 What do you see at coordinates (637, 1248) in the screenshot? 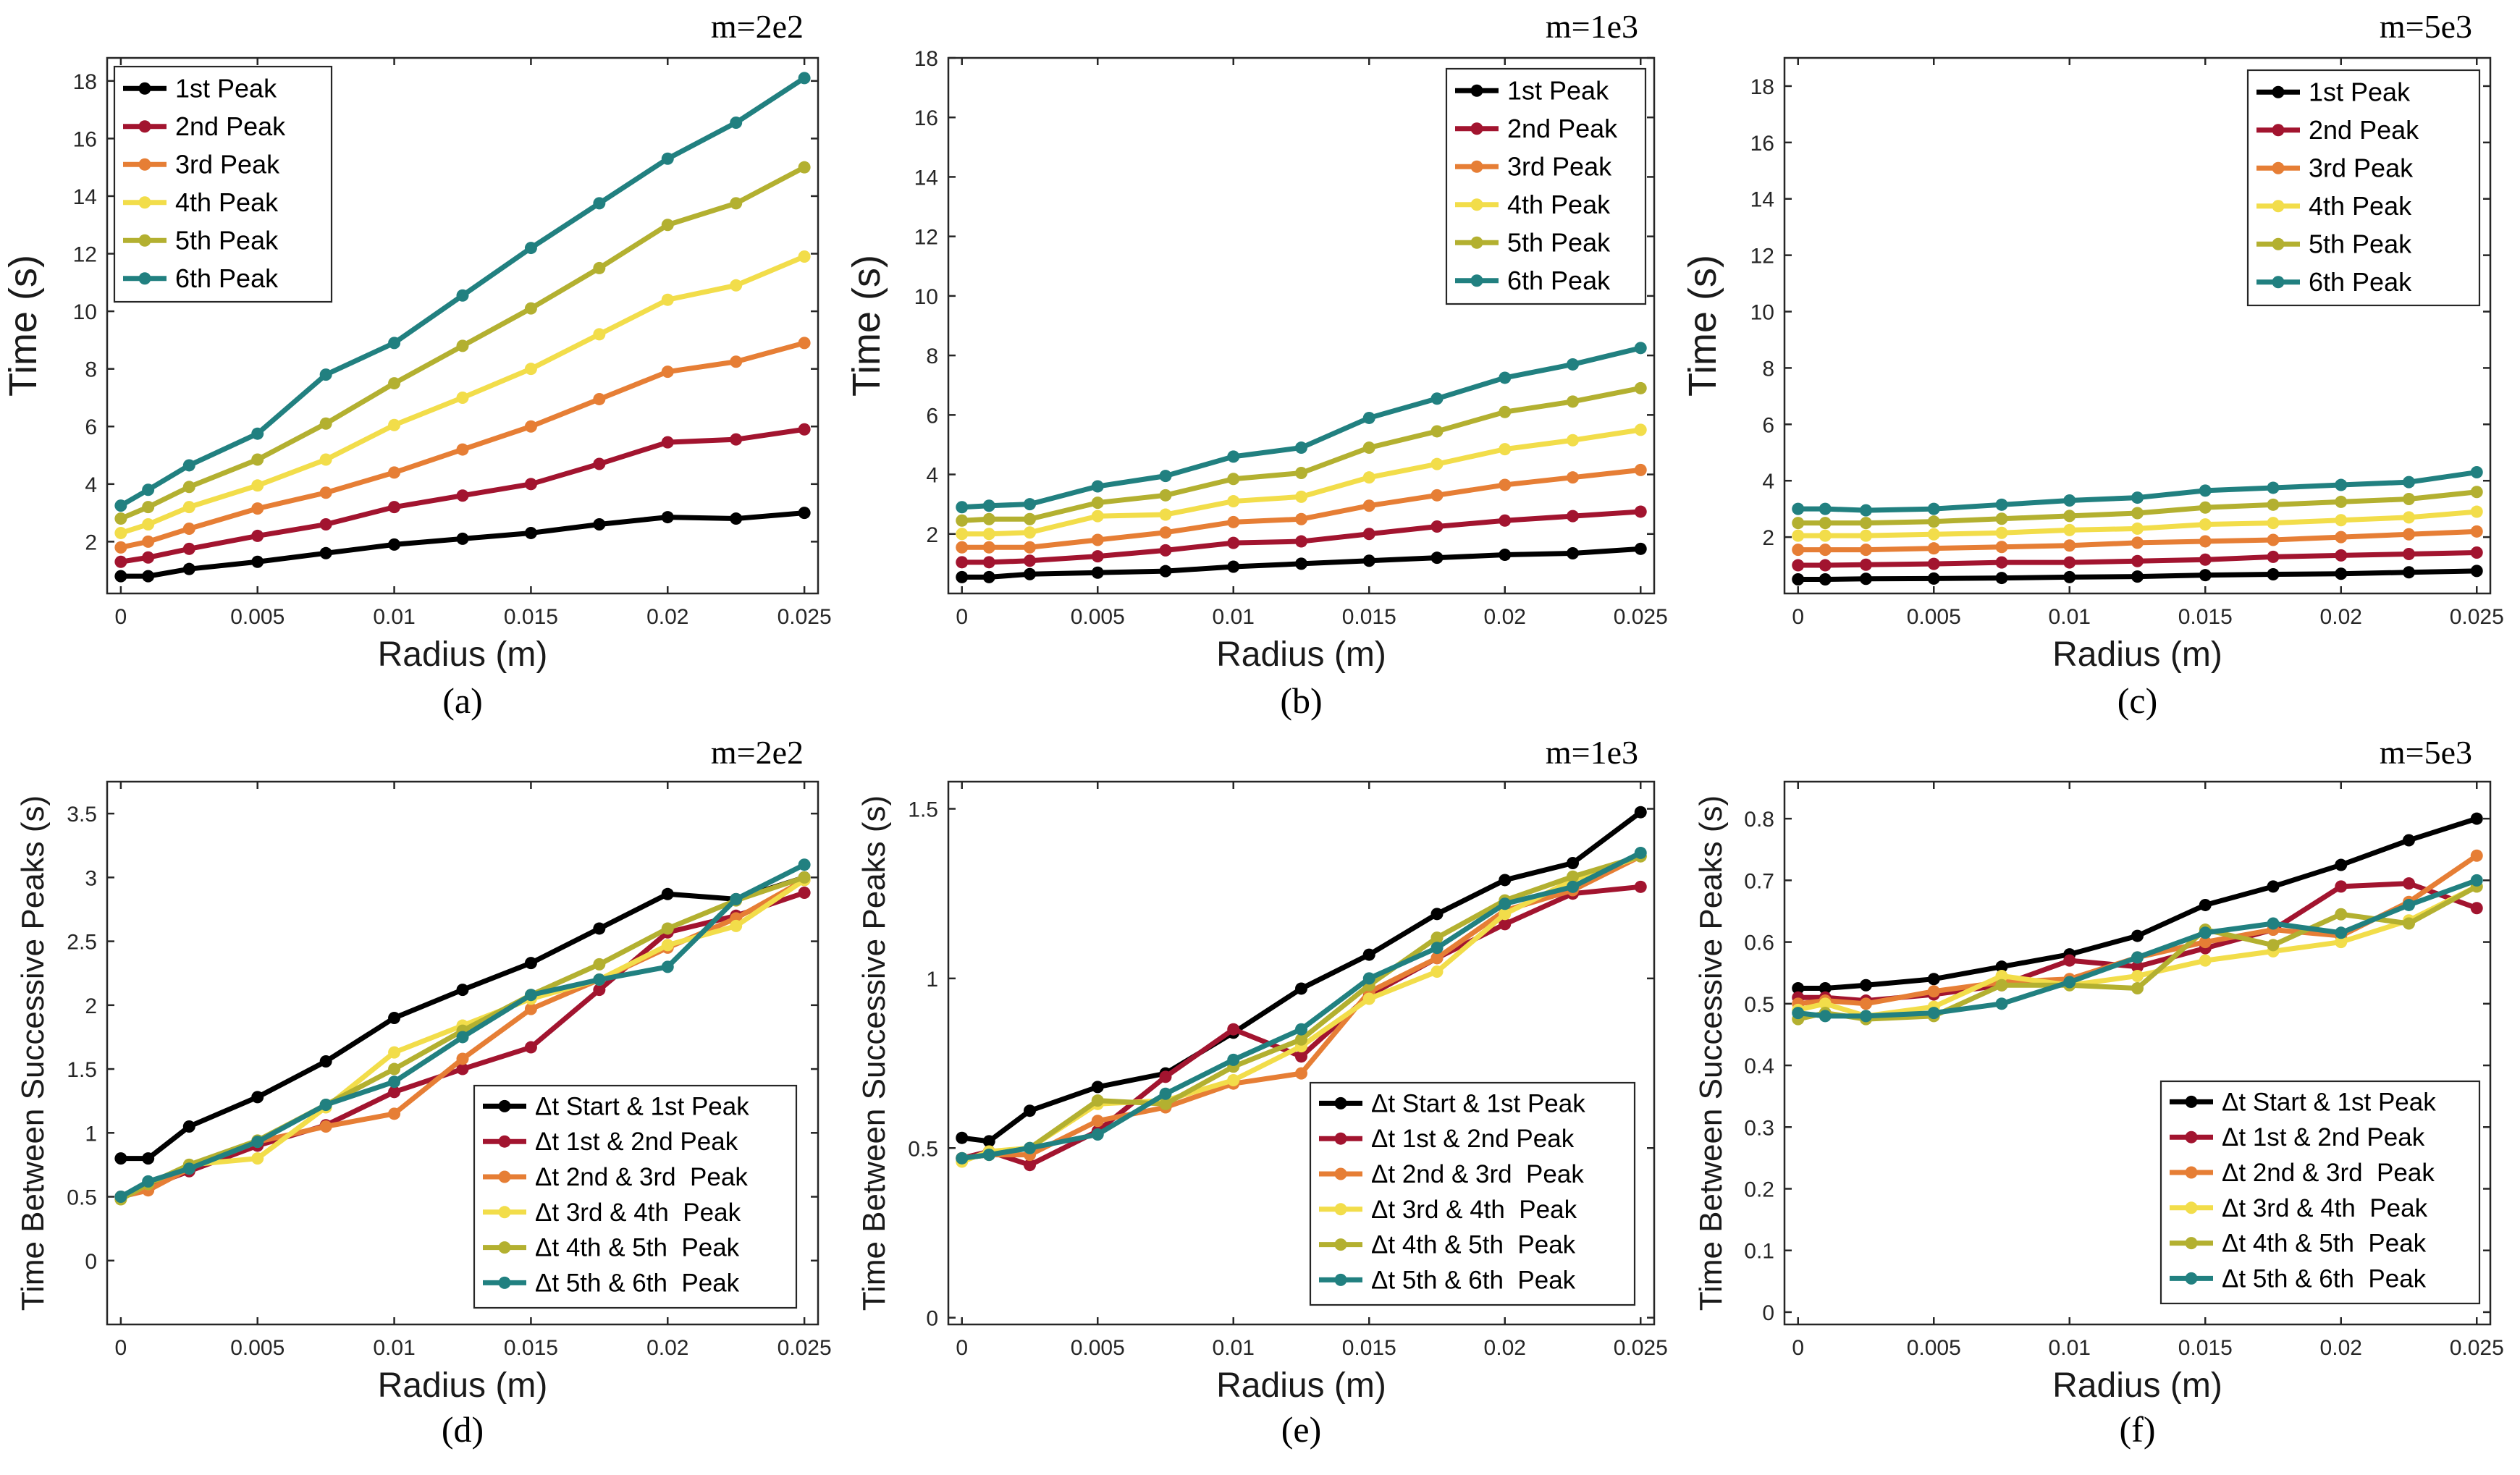
I see `legend-entry-label: Δt 4th & 5th Peak` at bounding box center [637, 1248].